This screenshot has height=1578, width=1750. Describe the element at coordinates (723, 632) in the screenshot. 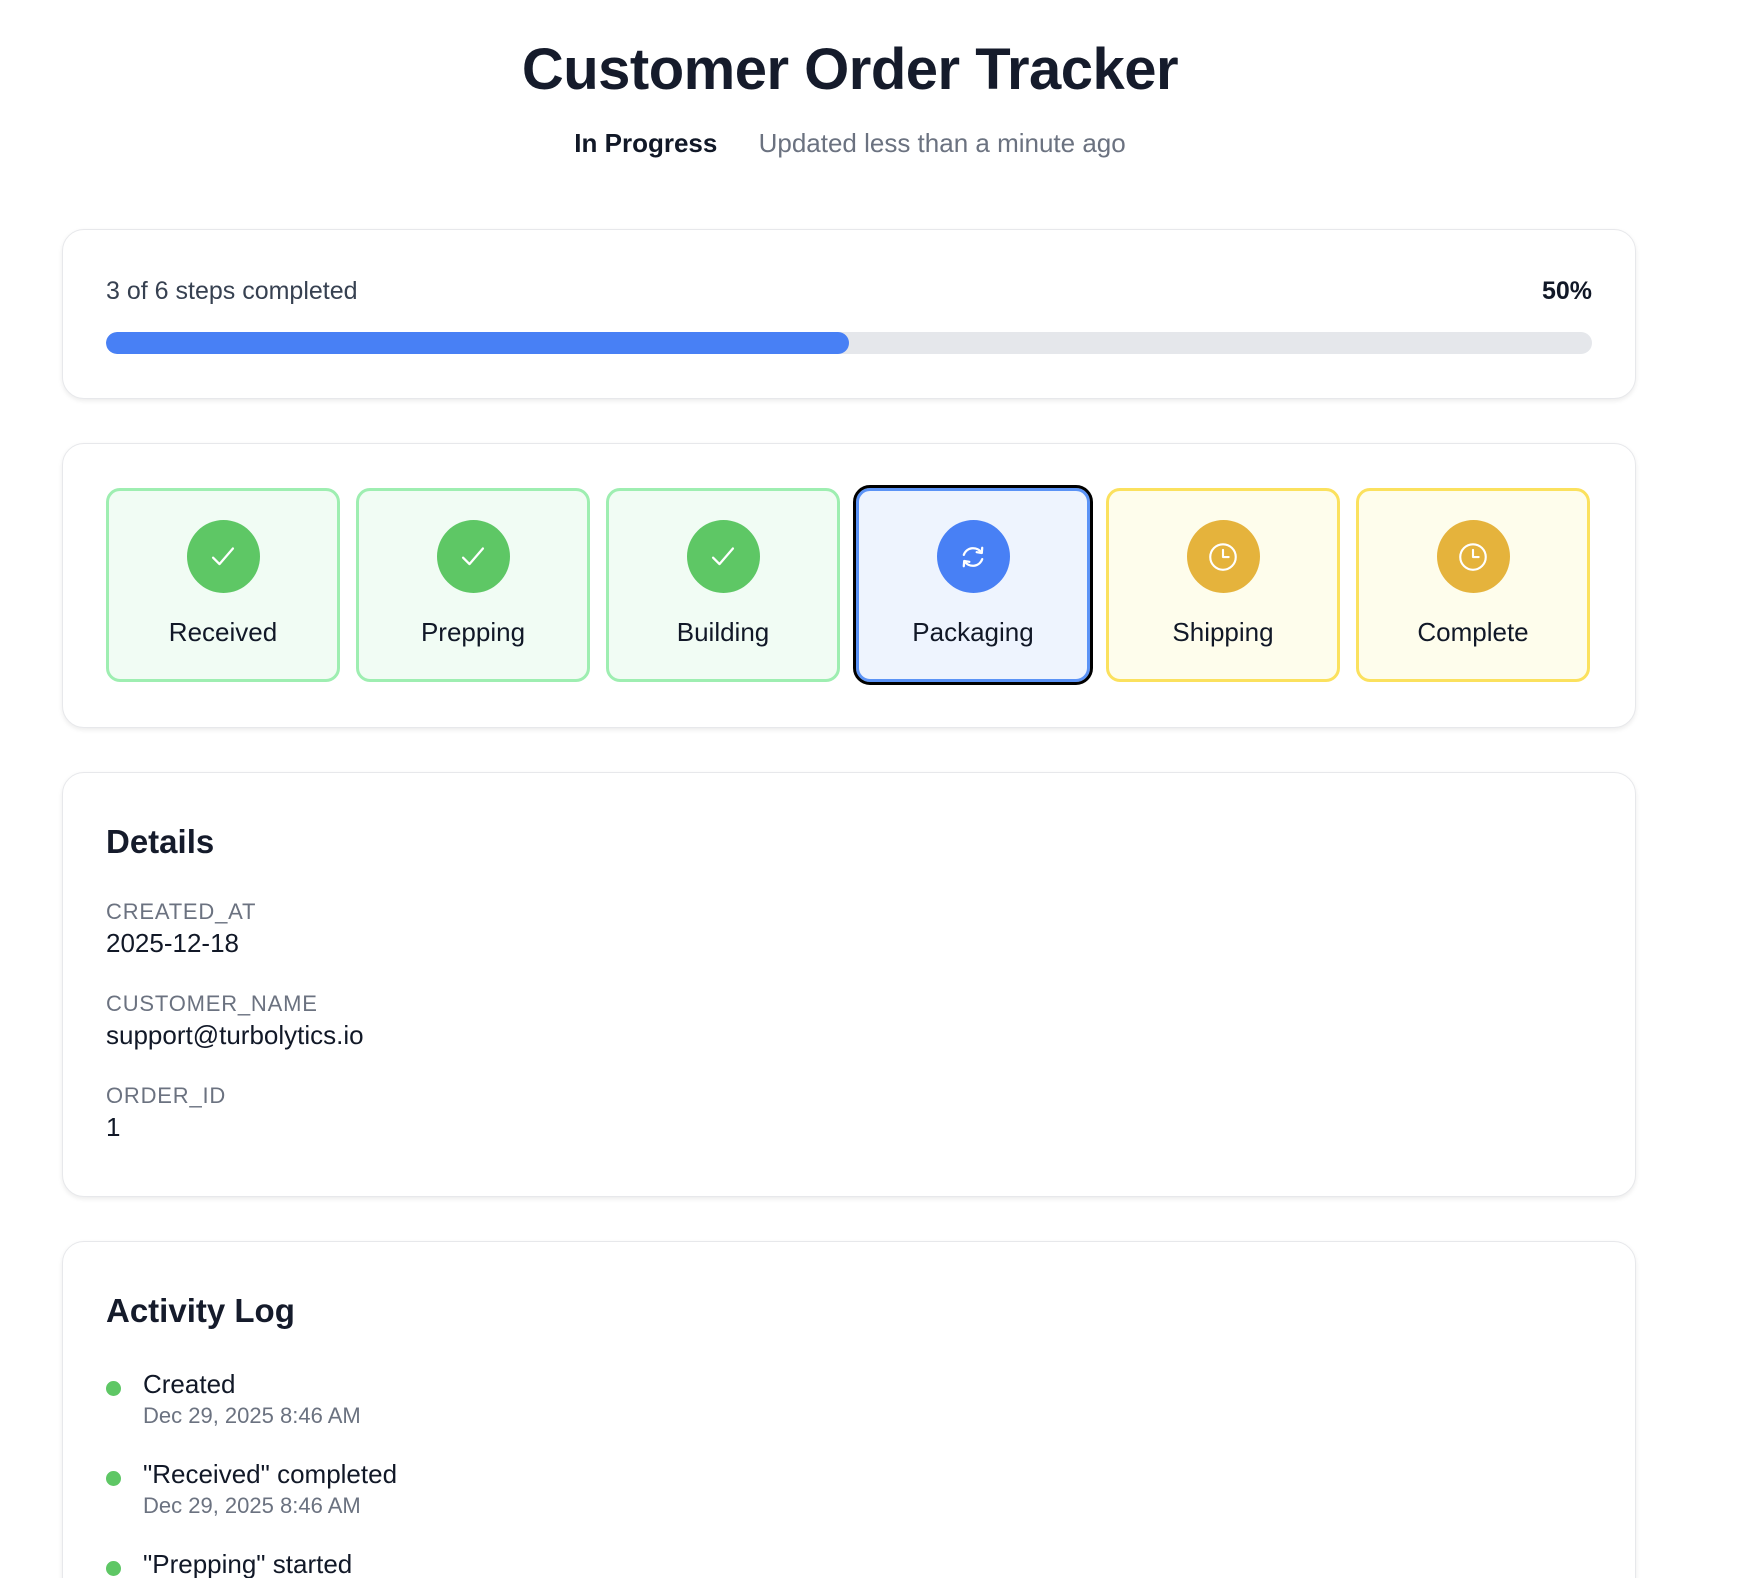

I see `step-label: Building` at that location.